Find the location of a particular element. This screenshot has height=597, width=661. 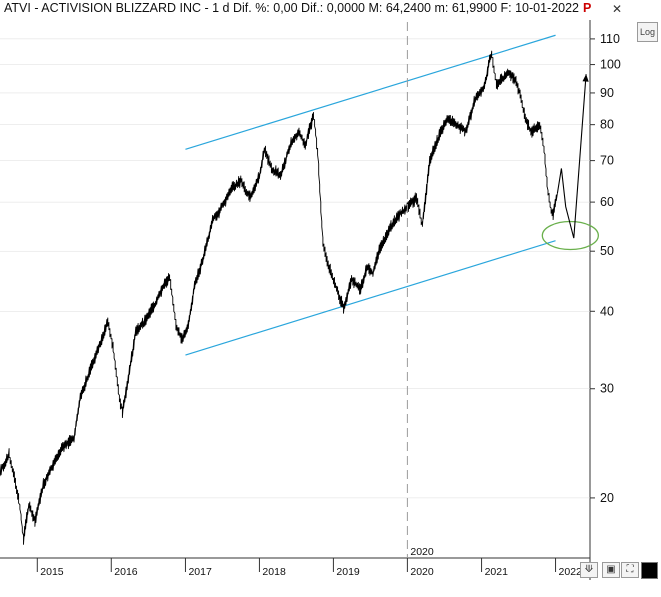

x-tick-label: 2015 is located at coordinates (52, 572).